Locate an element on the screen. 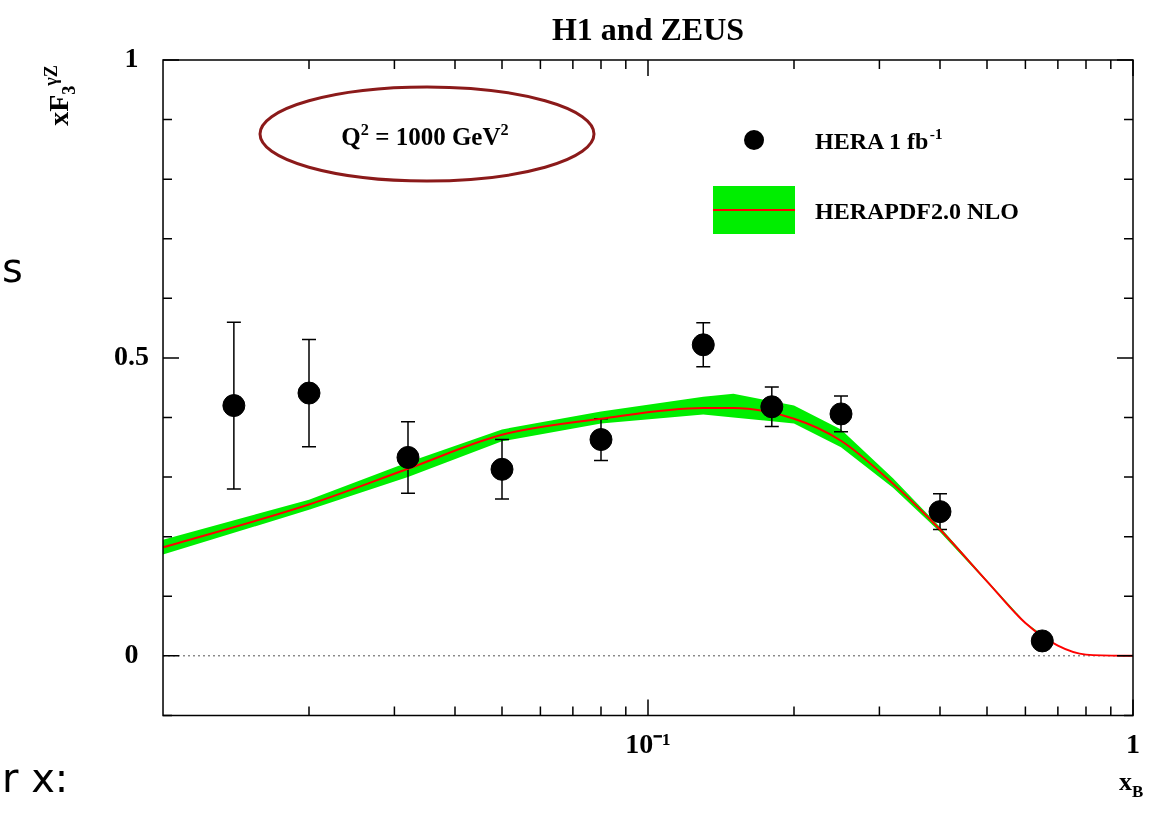 The width and height of the screenshot is (1154, 819). x-tick-label: 10⁻¹ is located at coordinates (648, 744).